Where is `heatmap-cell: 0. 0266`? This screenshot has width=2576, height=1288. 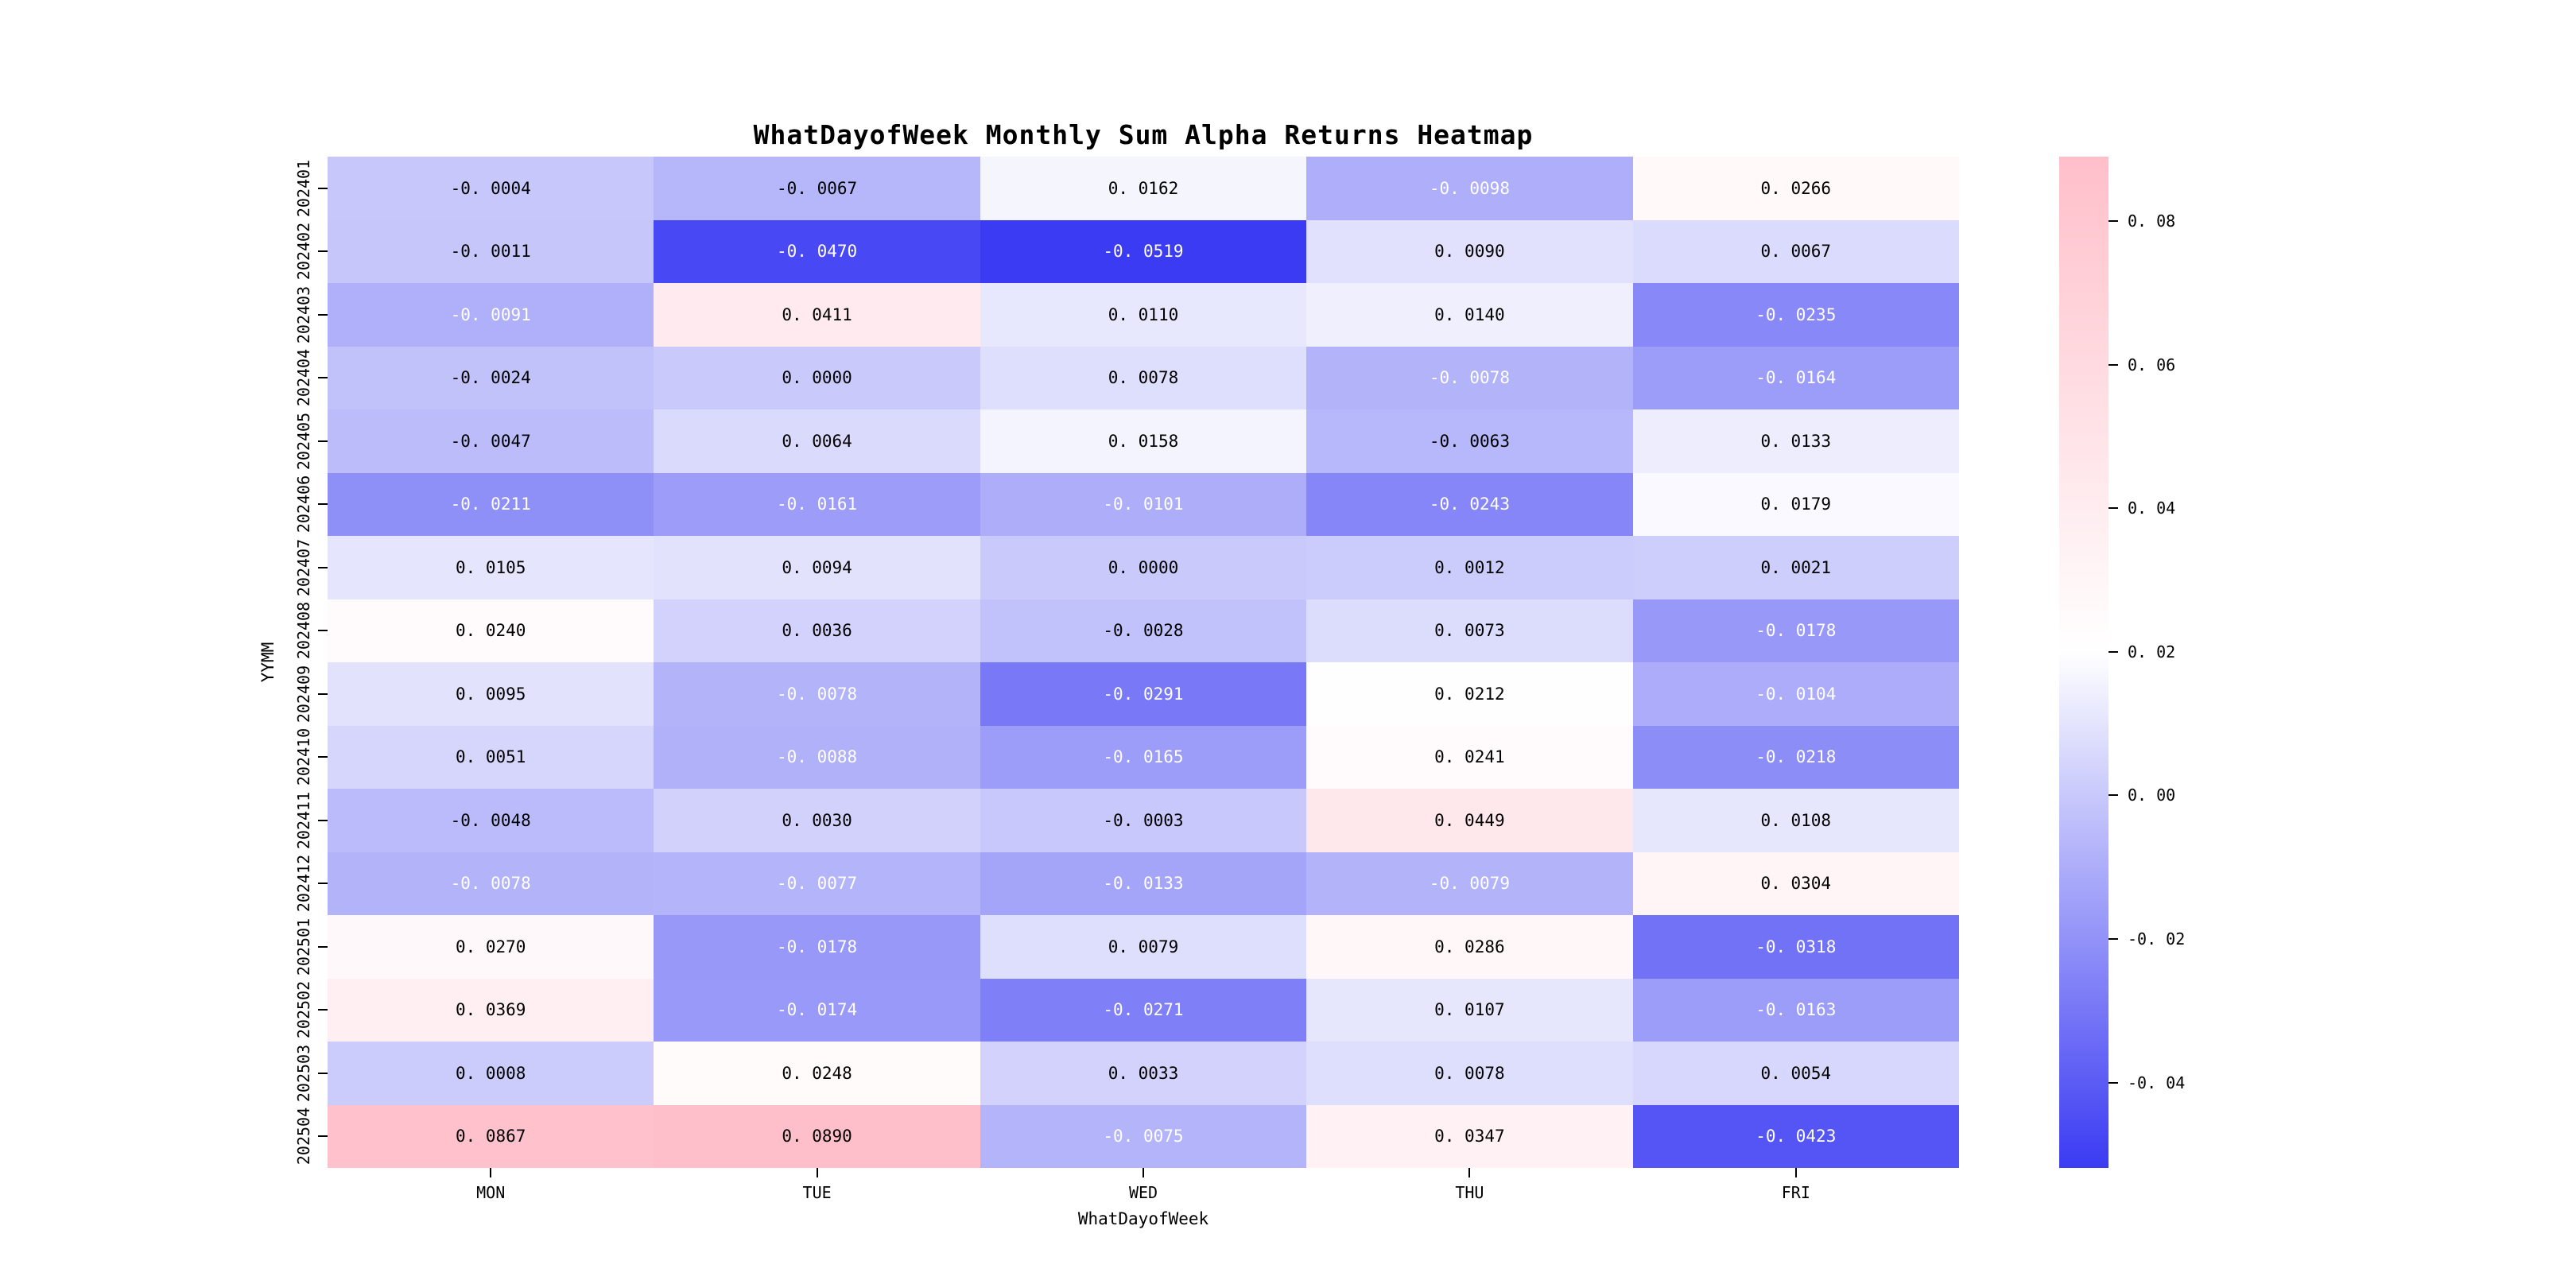
heatmap-cell: 0. 0266 is located at coordinates (1795, 188).